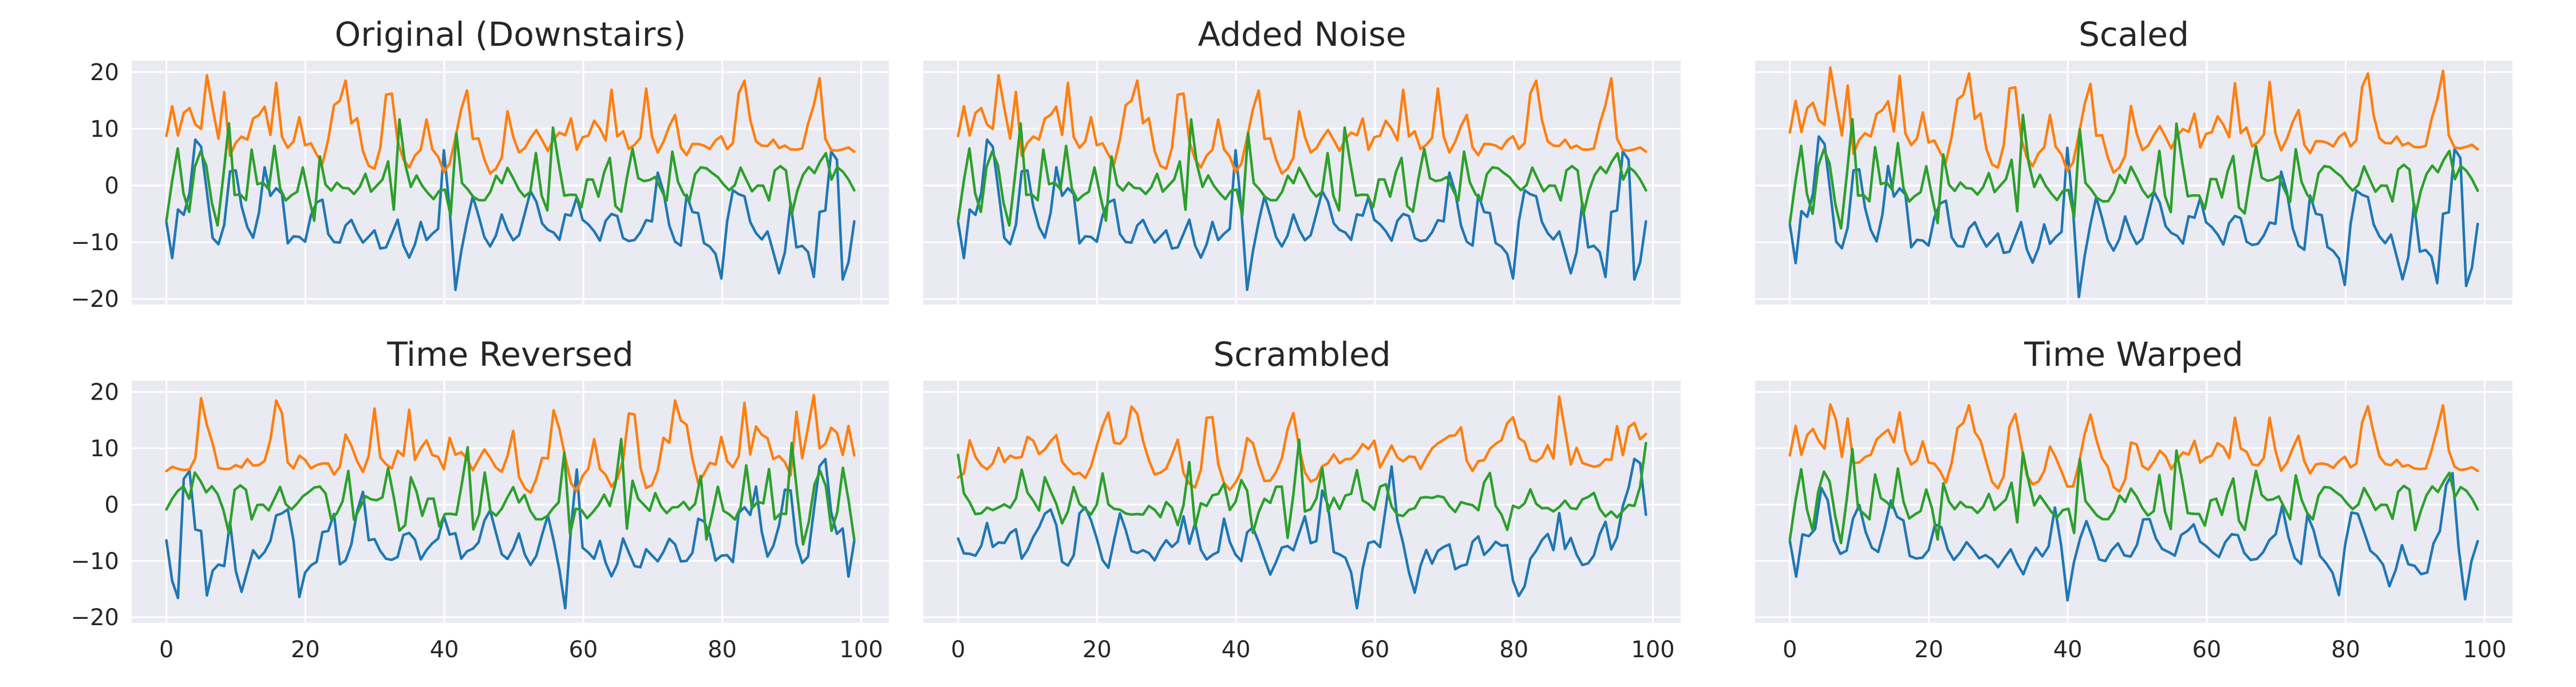  Describe the element at coordinates (510, 34) in the screenshot. I see `panel-title: Original (Downstairs)` at that location.